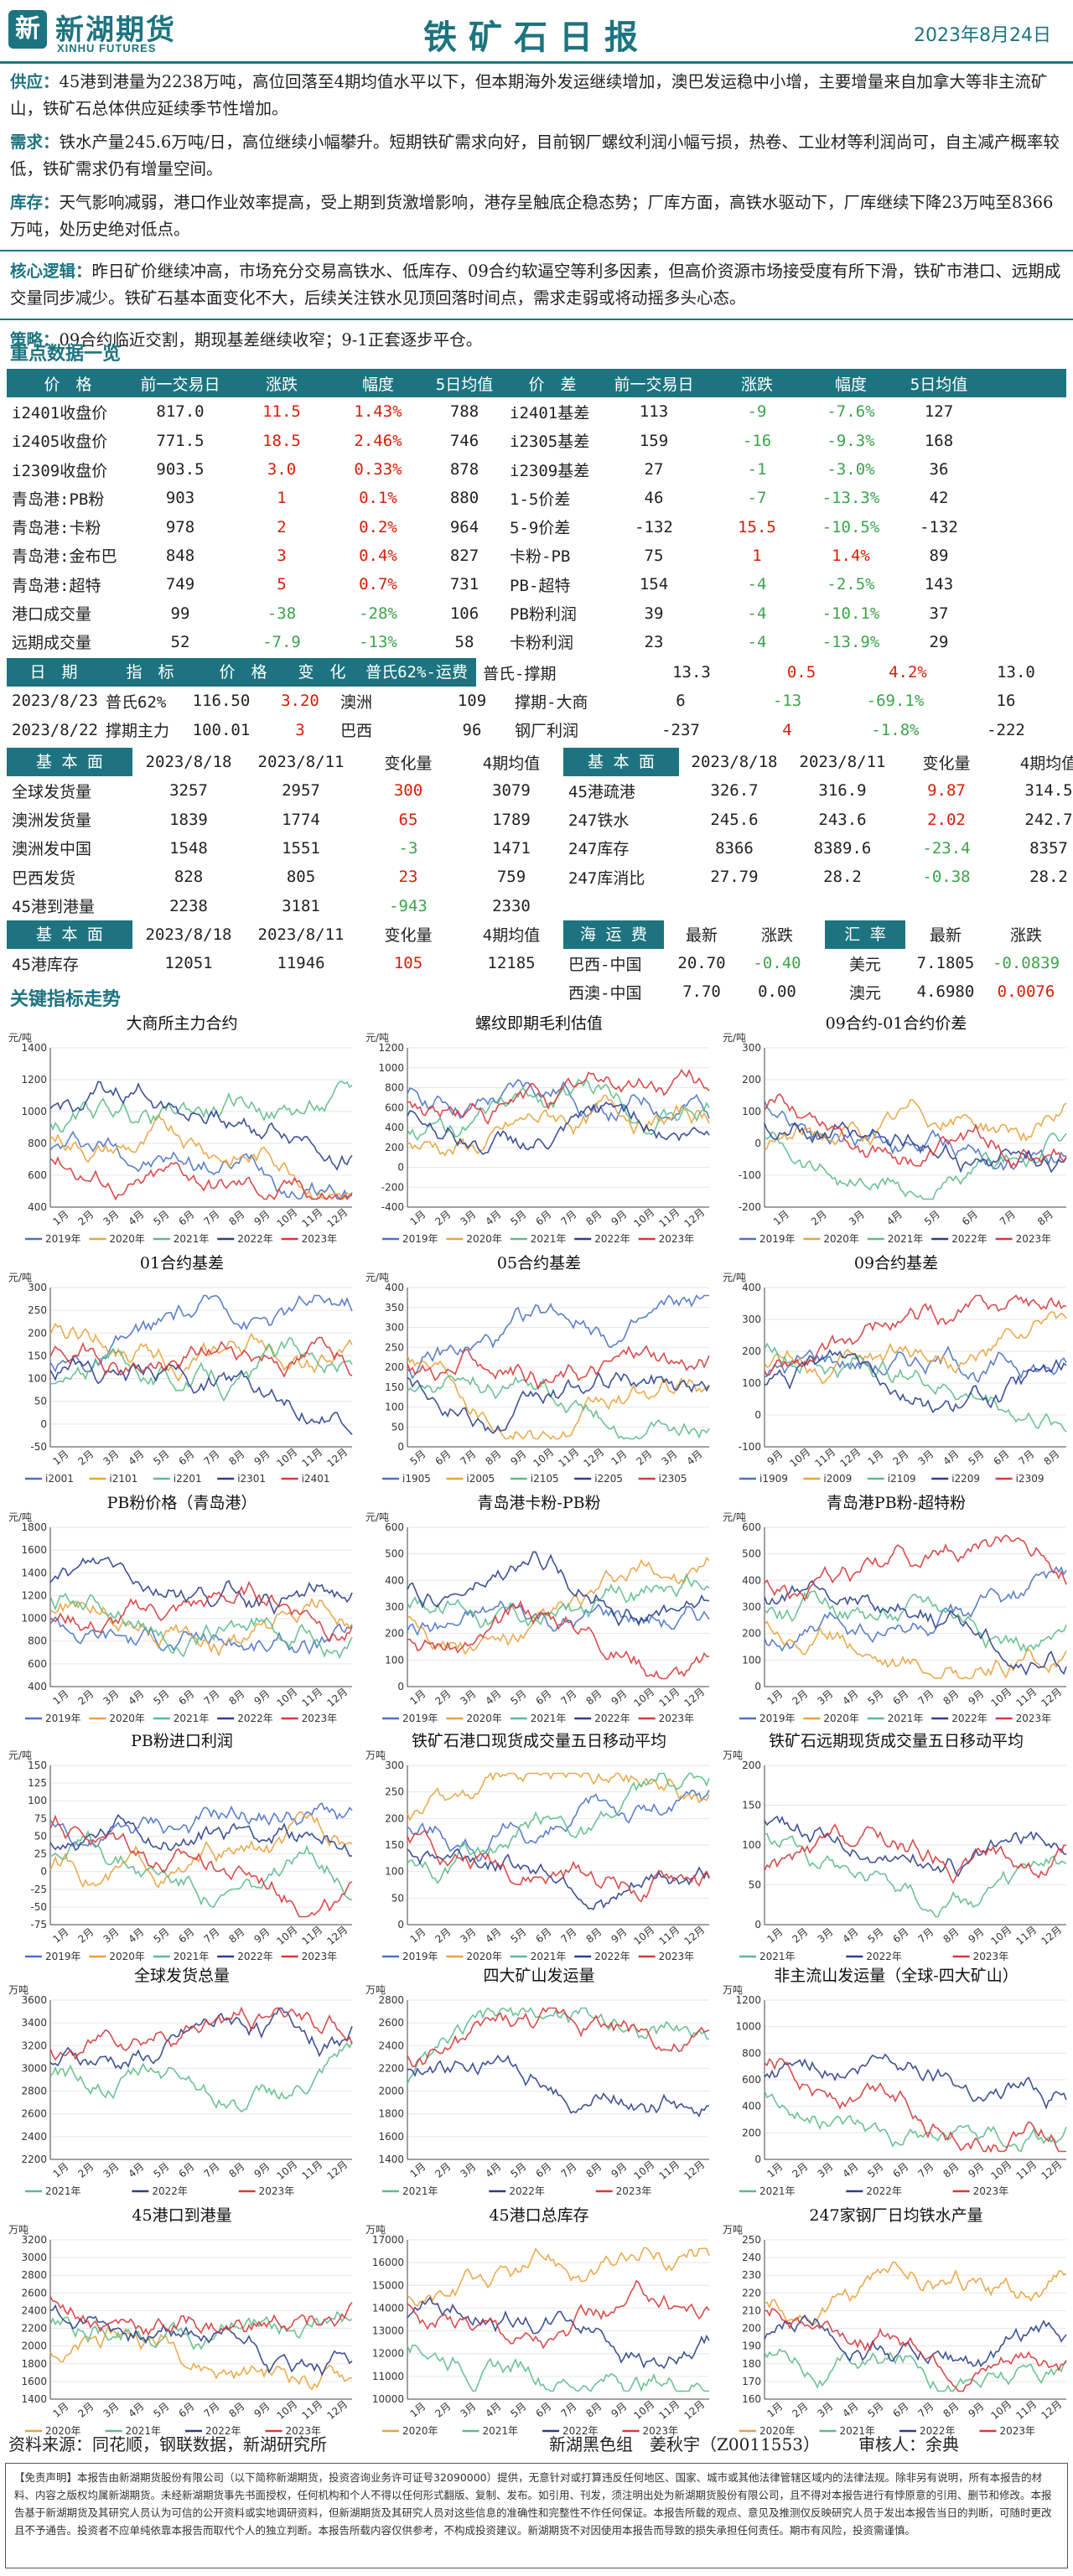 Image resolution: width=1073 pixels, height=2576 pixels. Describe the element at coordinates (188, 848) in the screenshot. I see `table-cell: 1548` at that location.